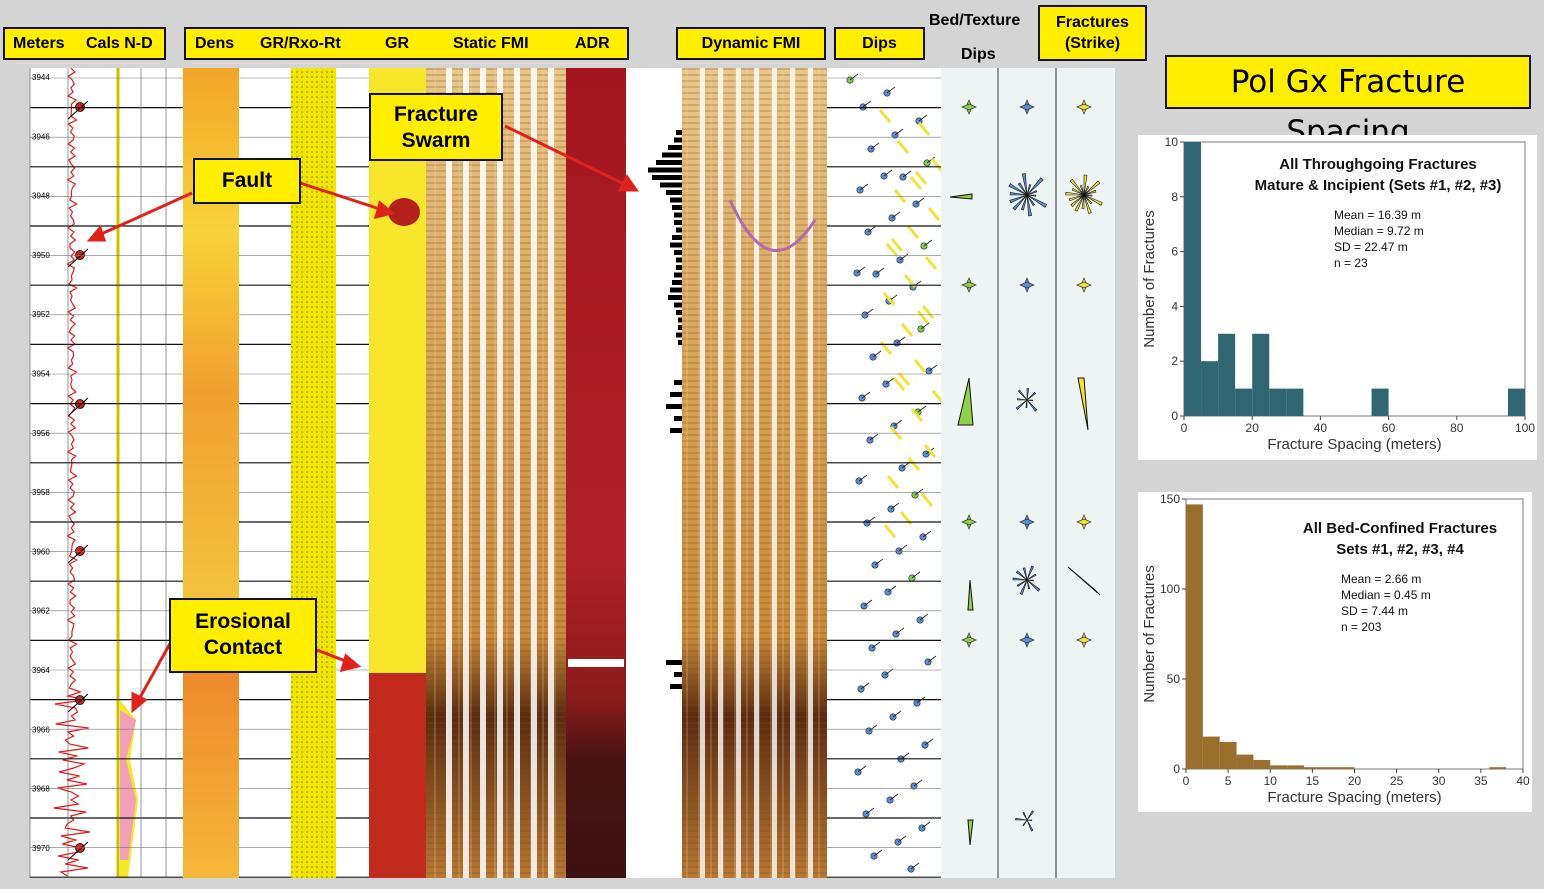 Image resolution: width=1544 pixels, height=889 pixels. Describe the element at coordinates (1348, 102) in the screenshot. I see `page-title: Pol Gx Fracture Spacing` at that location.